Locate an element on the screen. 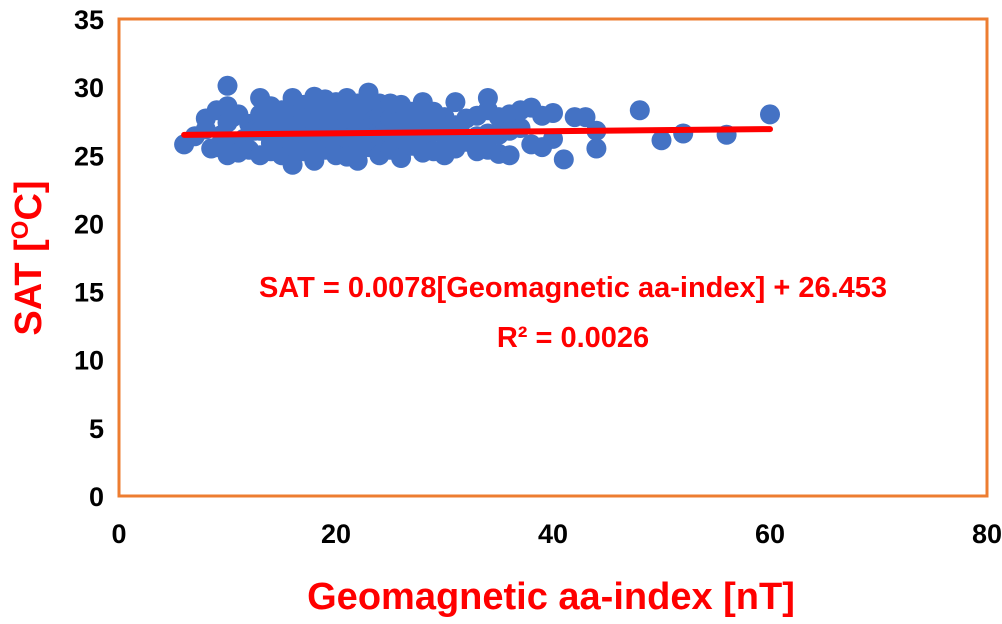 The image size is (1002, 624). y-axis-title-main: SAT [ is located at coordinates (29, 287).